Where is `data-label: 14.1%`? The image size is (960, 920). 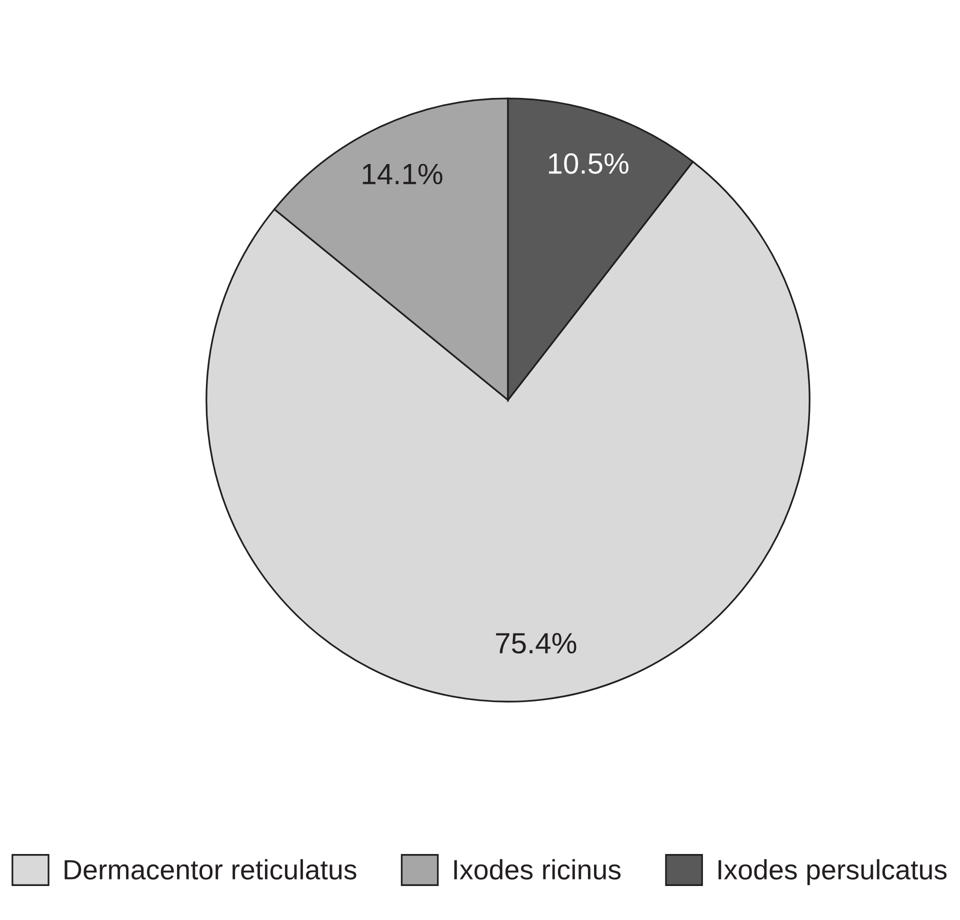 data-label: 14.1% is located at coordinates (402, 174).